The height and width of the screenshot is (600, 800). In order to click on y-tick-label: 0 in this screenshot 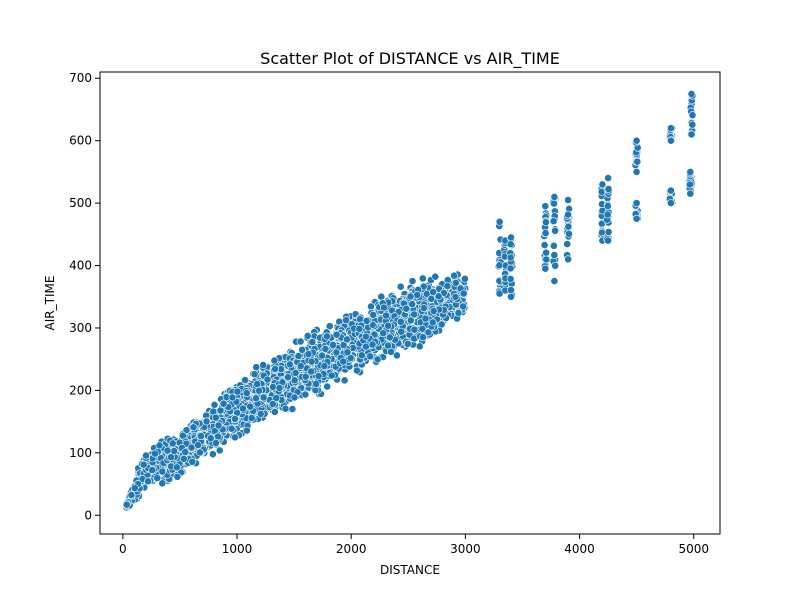, I will do `click(88, 515)`.